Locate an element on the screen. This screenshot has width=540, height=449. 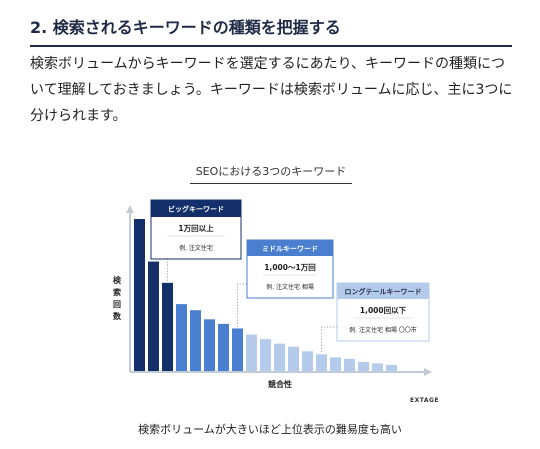
figure-caption: 検索ボリュームが大きいほど上位表示の難易度も高い is located at coordinates (270, 429).